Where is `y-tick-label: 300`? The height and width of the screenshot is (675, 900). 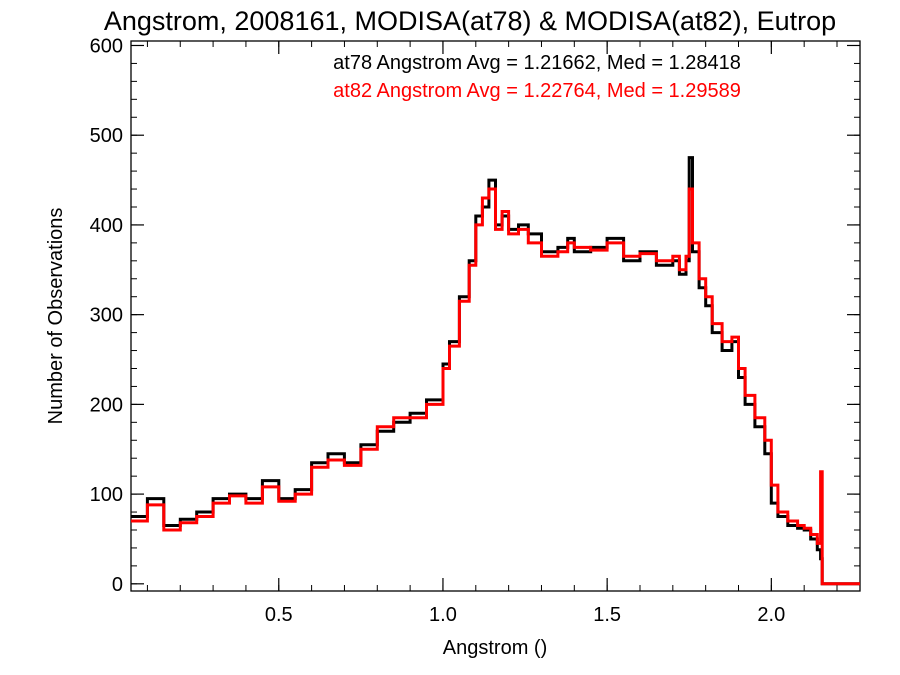
y-tick-label: 300 is located at coordinates (106, 316).